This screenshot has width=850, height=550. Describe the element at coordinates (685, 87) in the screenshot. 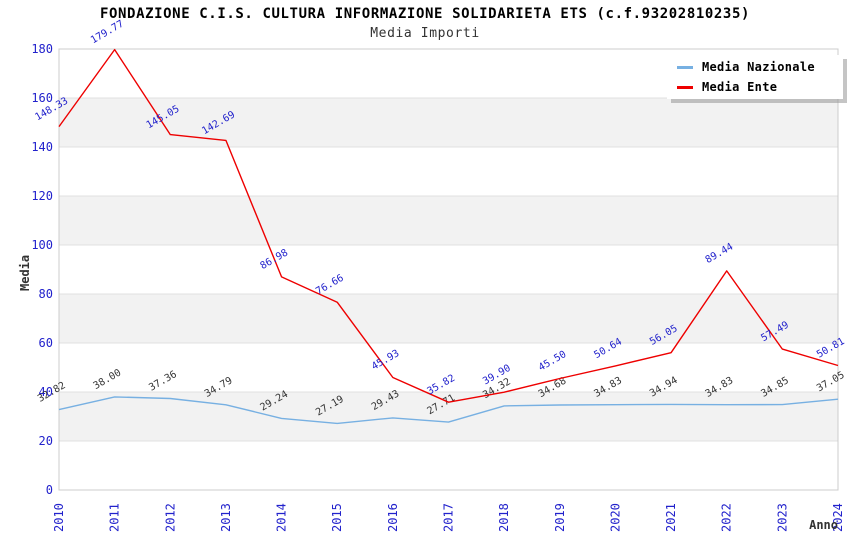

I see `red-line-marker-icon` at that location.